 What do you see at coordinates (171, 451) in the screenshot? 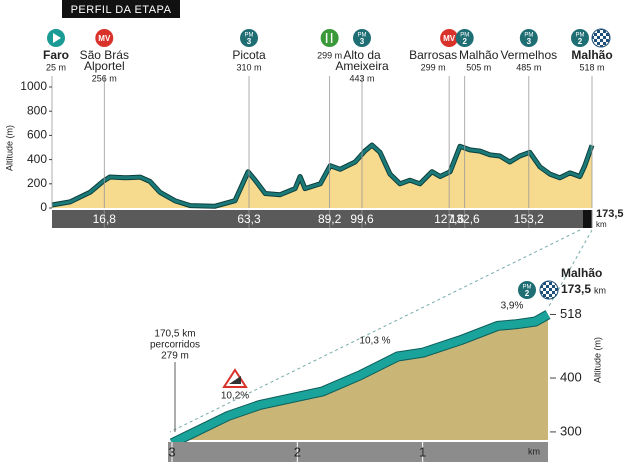
I see `x-tick-label: 3` at bounding box center [171, 451].